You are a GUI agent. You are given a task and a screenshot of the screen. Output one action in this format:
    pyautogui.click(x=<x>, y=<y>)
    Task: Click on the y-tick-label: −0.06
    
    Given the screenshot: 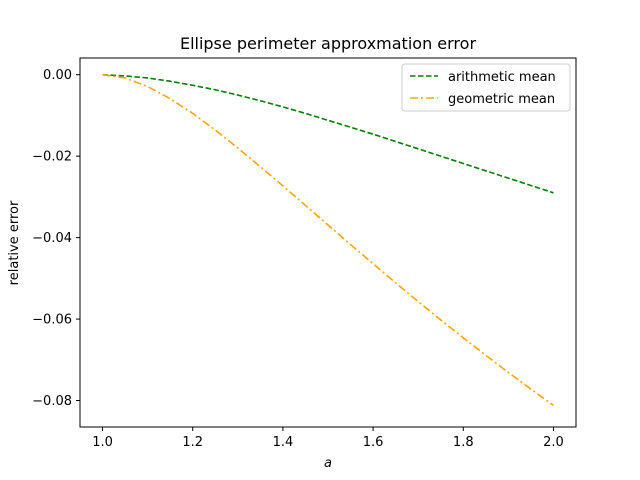 What is the action you would take?
    pyautogui.click(x=52, y=320)
    